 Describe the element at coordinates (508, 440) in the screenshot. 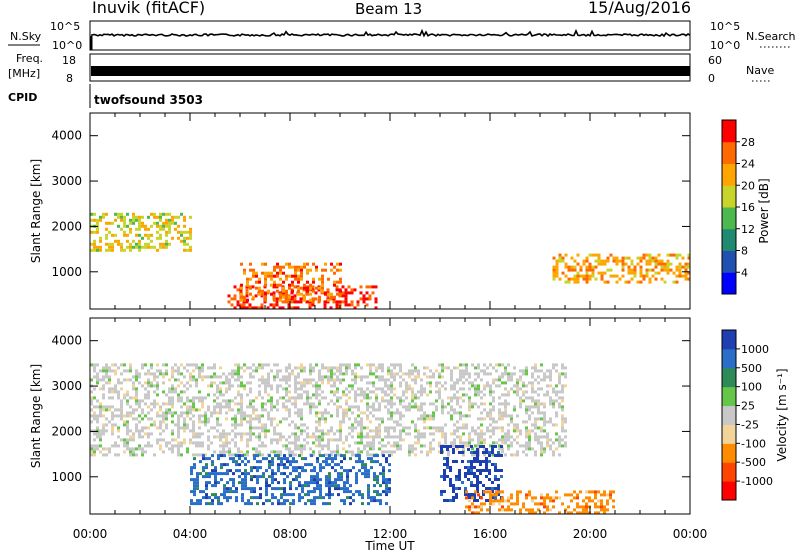

I see `cell-1937` at that location.